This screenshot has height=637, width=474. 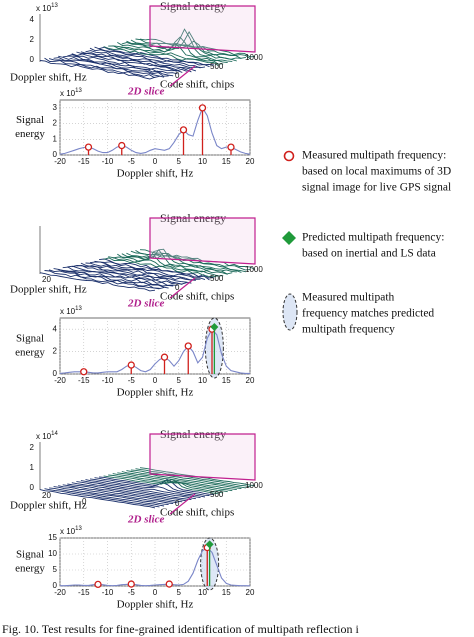 What do you see at coordinates (55, 154) in the screenshot?
I see `y-tick-label: 0` at bounding box center [55, 154].